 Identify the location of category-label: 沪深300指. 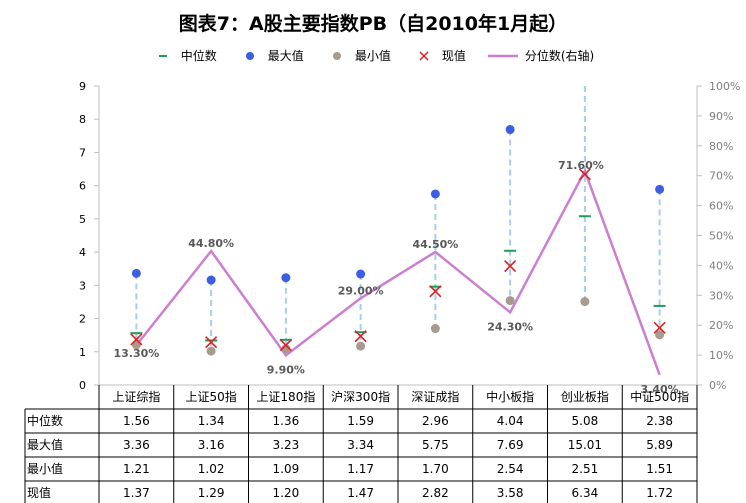
(360, 396).